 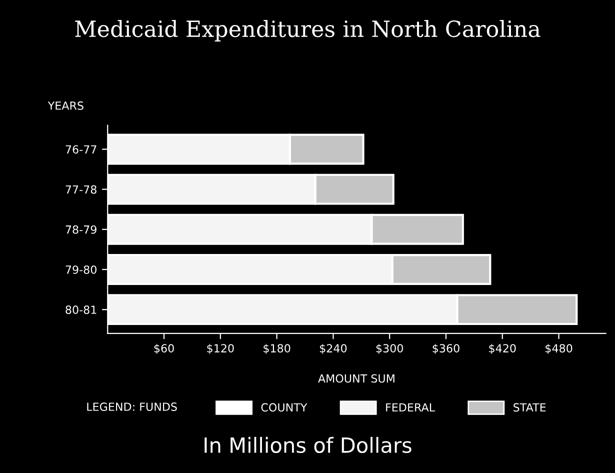 I want to click on legend-label: COUNTY, so click(x=284, y=407).